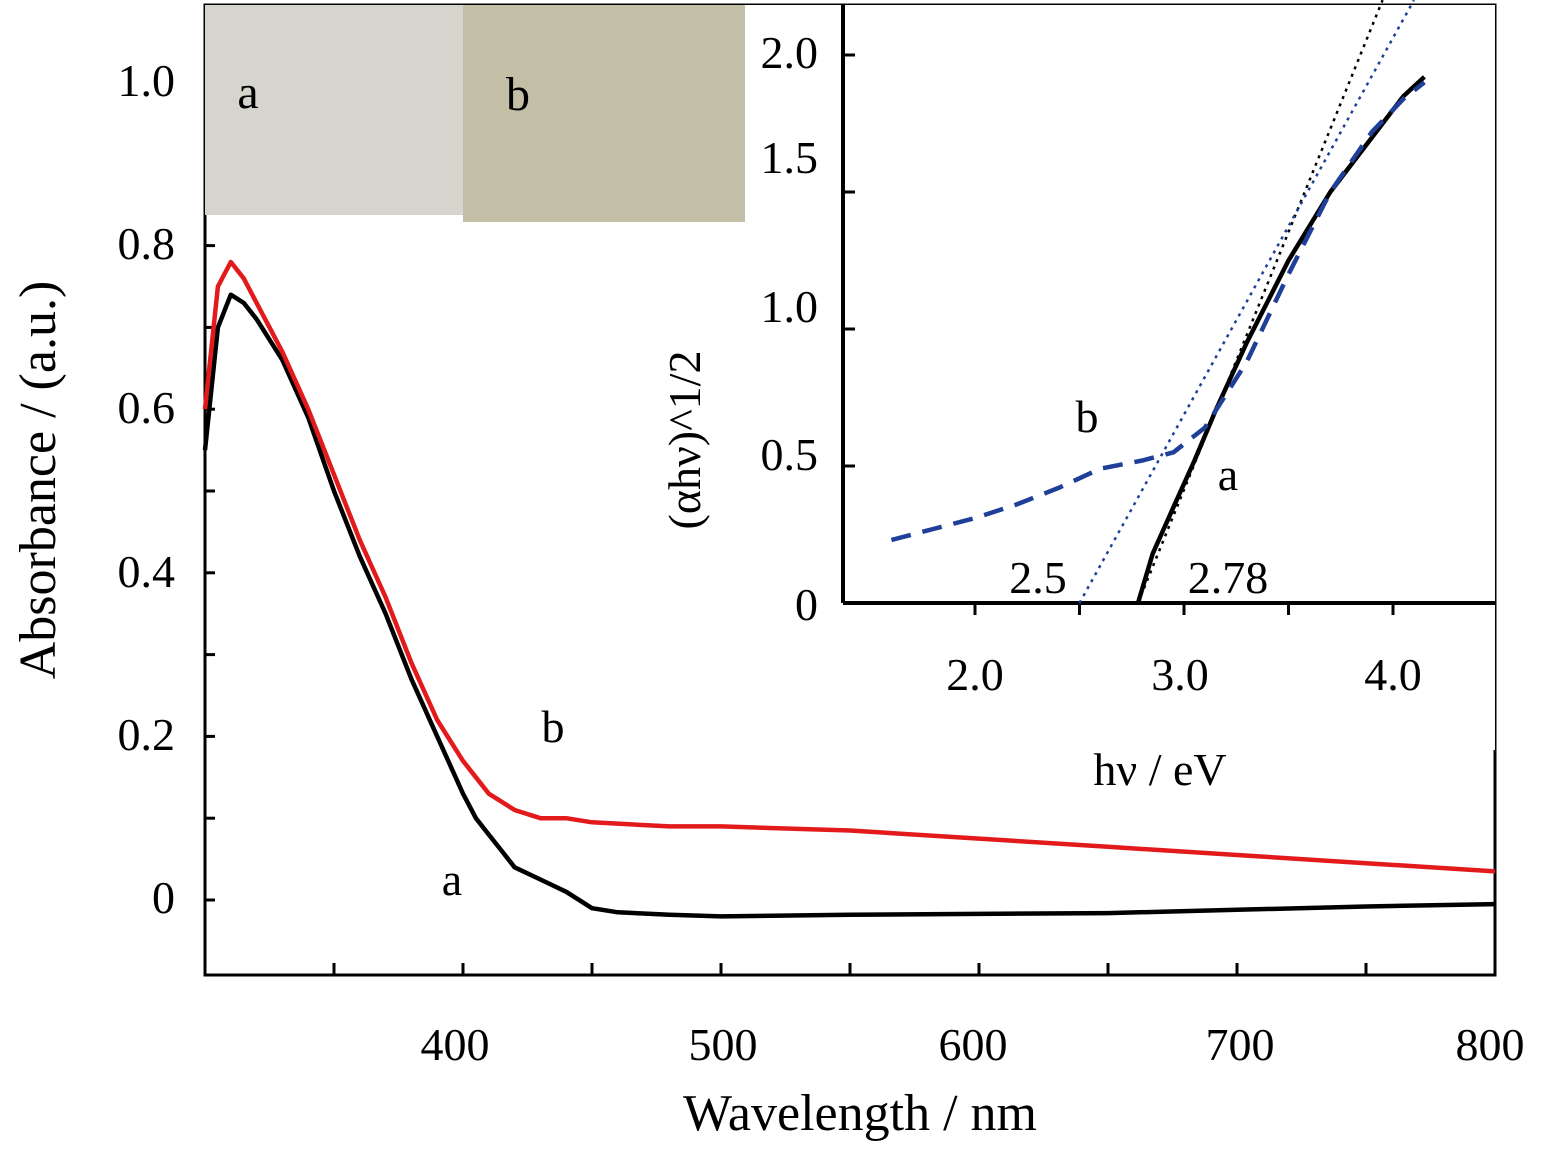 The width and height of the screenshot is (1543, 1155). Describe the element at coordinates (452, 879) in the screenshot. I see `main-label-a: a` at that location.